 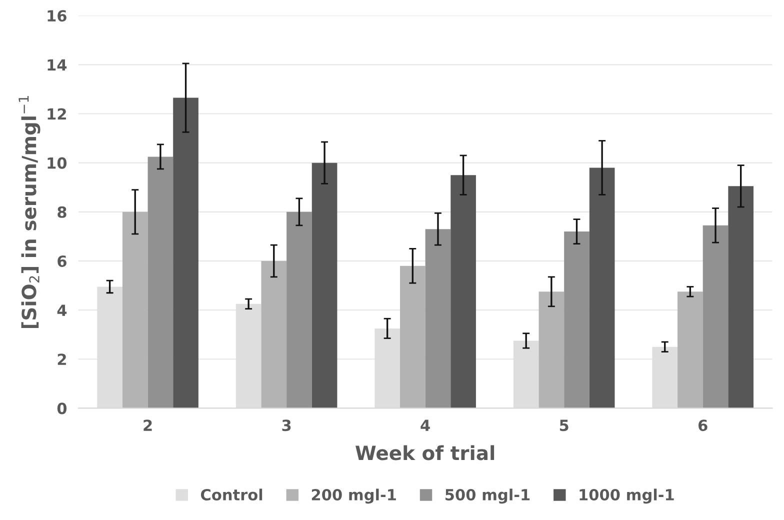 I want to click on y-tick-label: 8, so click(x=62, y=212).